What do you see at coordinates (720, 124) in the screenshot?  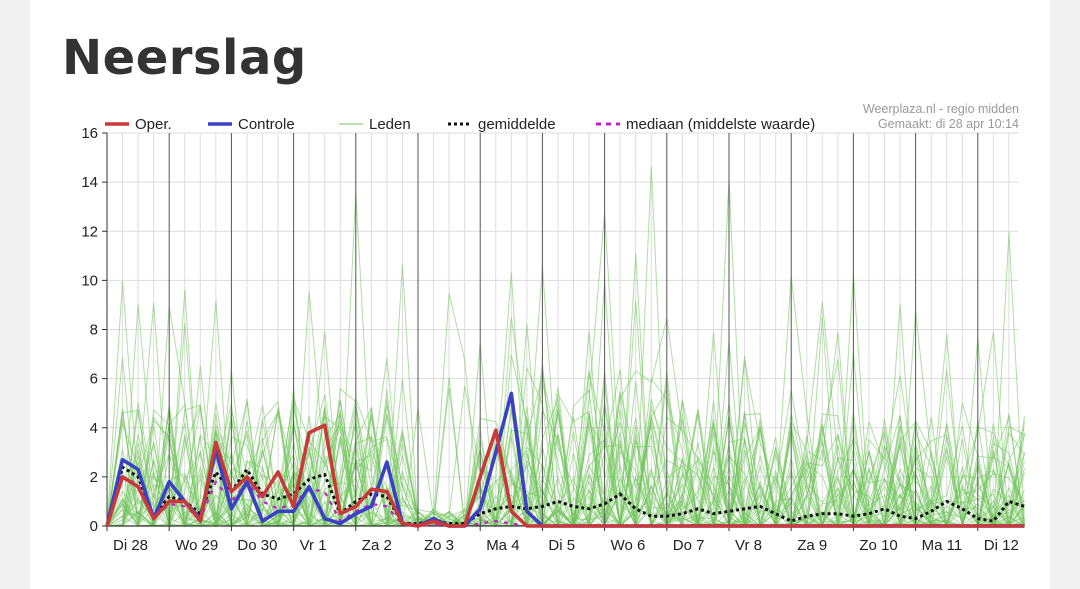 I see `legend-mediaan-label: mediaan (middelste waarde)` at bounding box center [720, 124].